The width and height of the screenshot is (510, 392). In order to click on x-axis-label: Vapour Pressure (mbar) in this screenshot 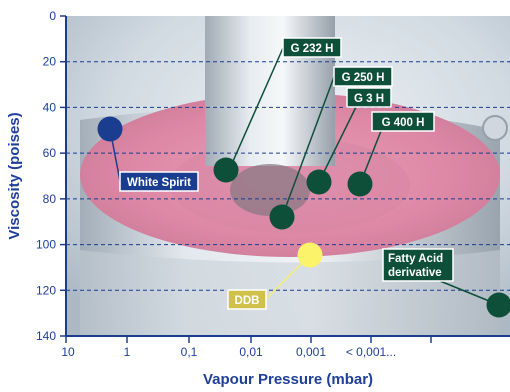, I will do `click(288, 379)`.